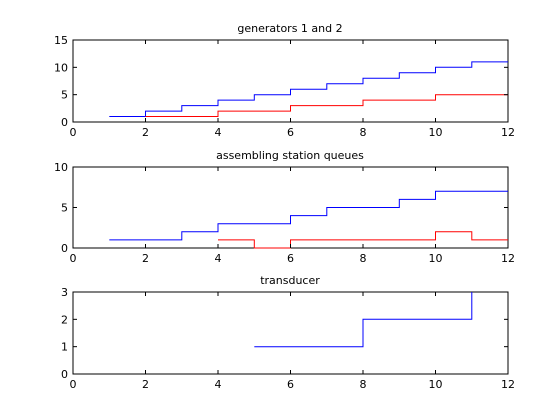  Describe the element at coordinates (289, 28) in the screenshot. I see `chart-title: generators 1 and 2` at that location.